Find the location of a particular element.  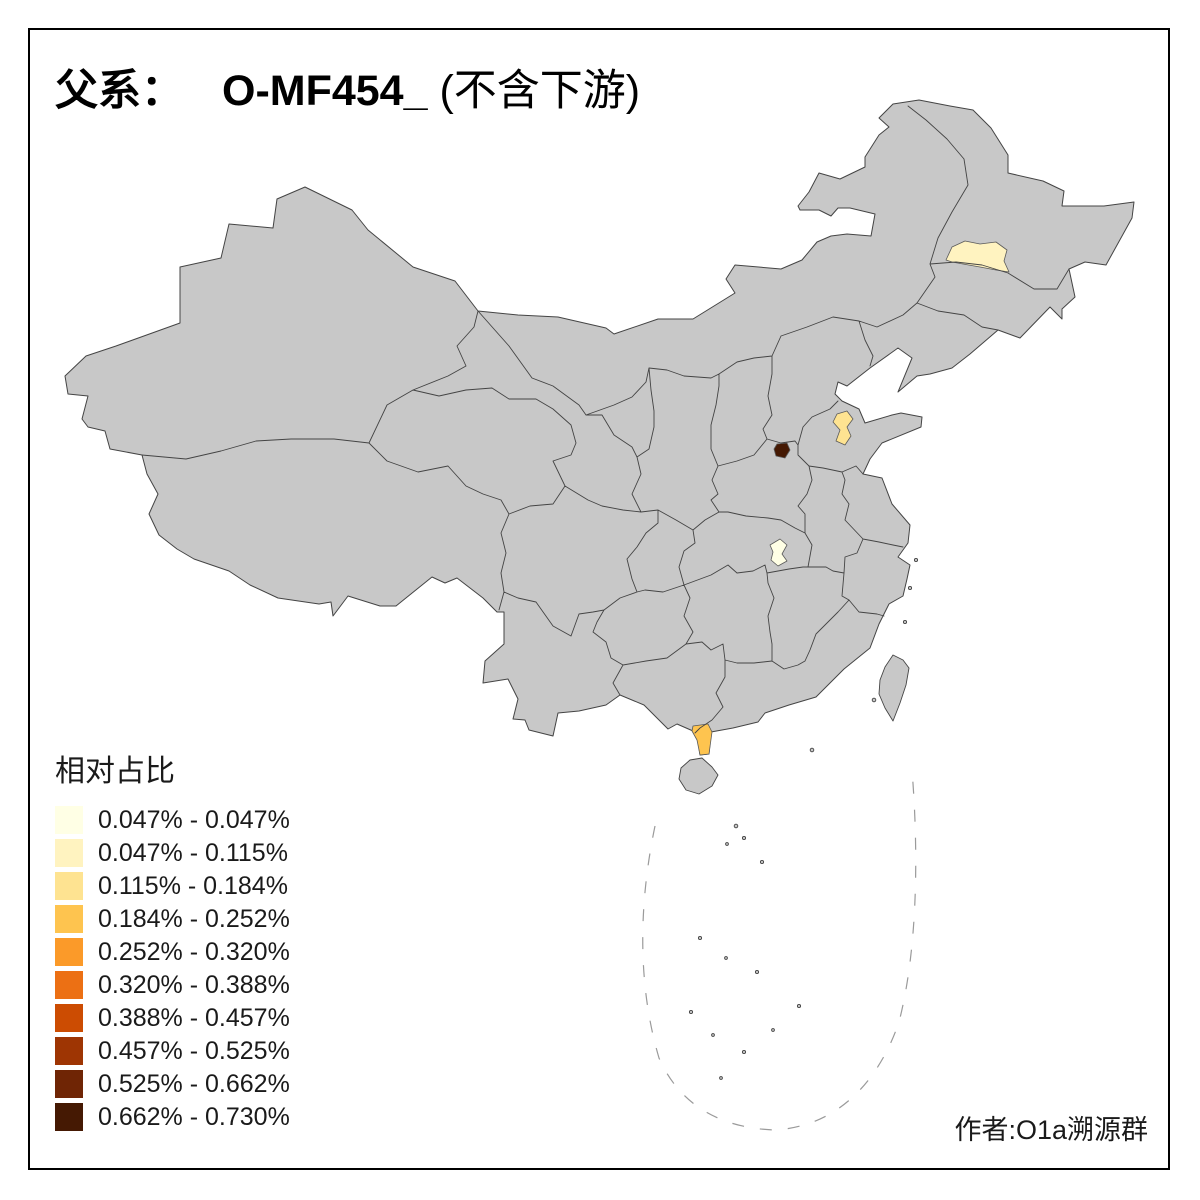

legend-label: 0.115% - 0.184% is located at coordinates (193, 885).